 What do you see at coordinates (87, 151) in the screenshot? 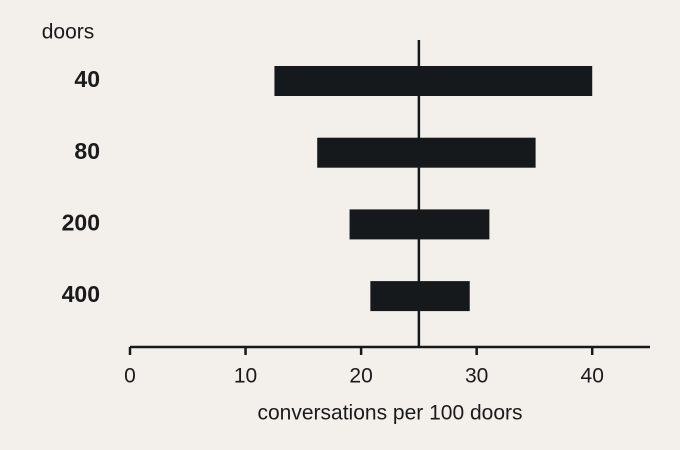
I see `y-tick-label: 80` at bounding box center [87, 151].